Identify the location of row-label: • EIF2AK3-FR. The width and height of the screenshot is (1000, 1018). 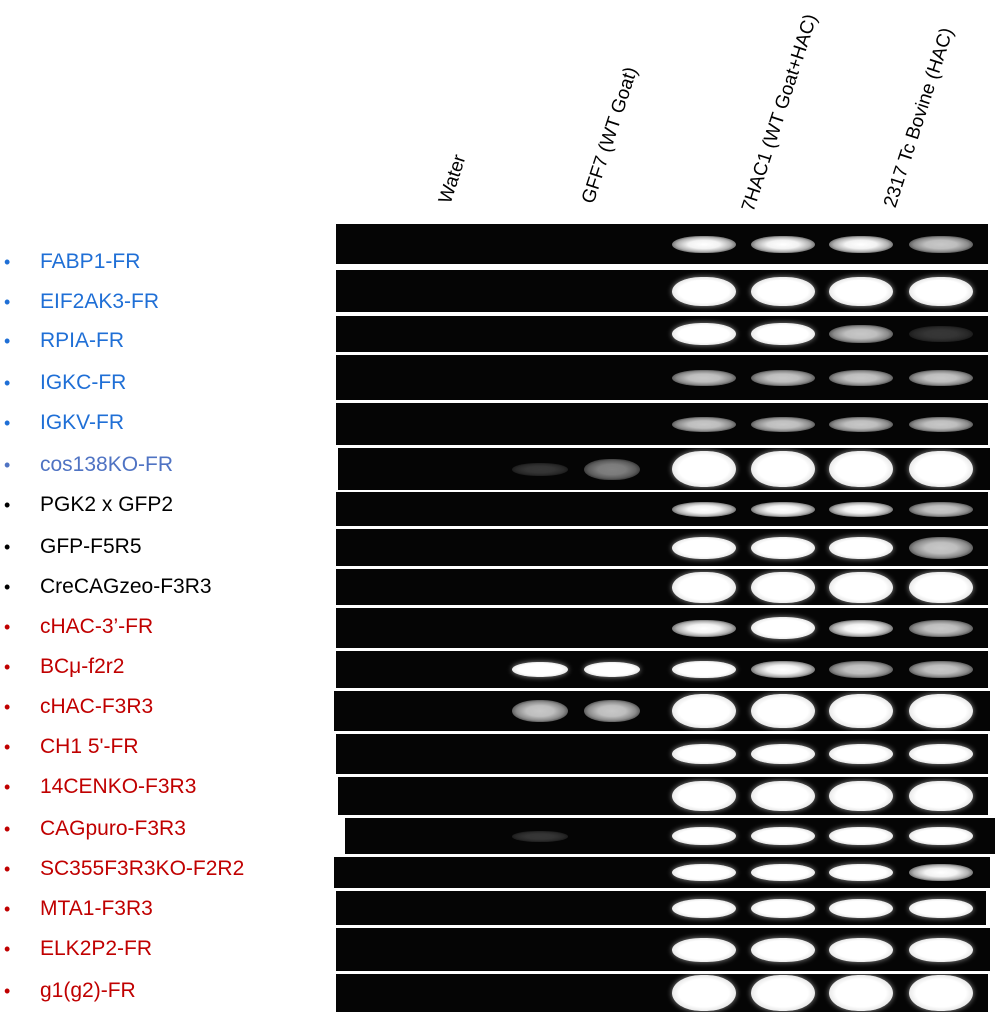
(79, 302).